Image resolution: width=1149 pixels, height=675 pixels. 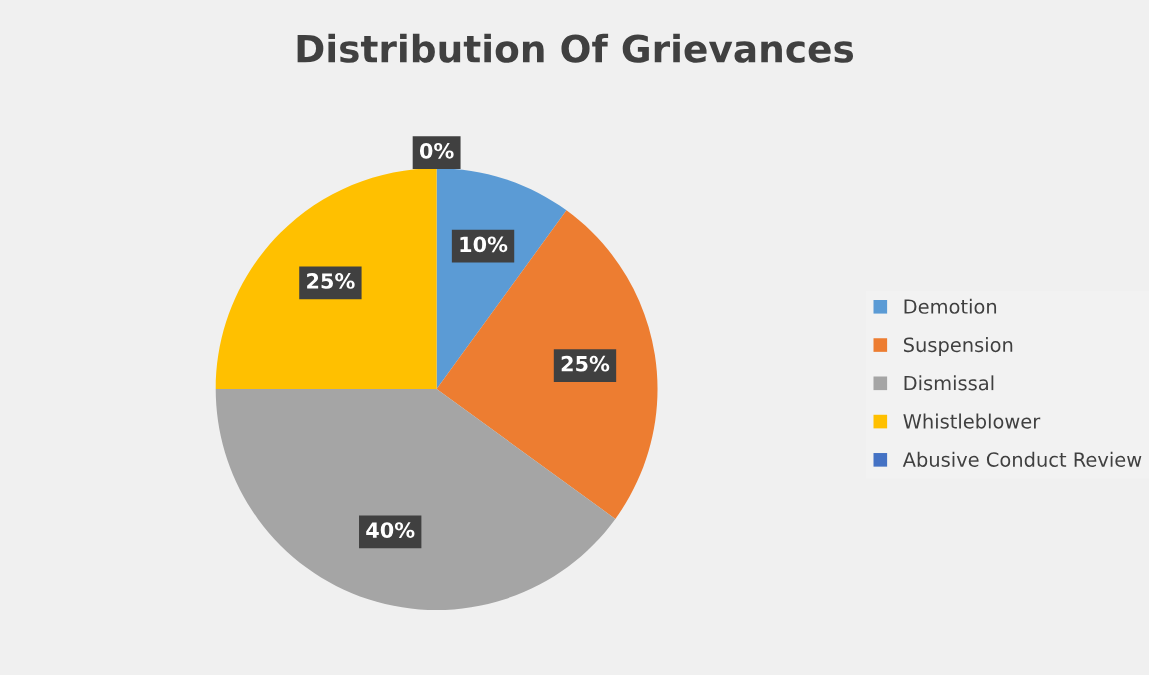 What do you see at coordinates (949, 383) in the screenshot?
I see `legend-label: Dismissal` at bounding box center [949, 383].